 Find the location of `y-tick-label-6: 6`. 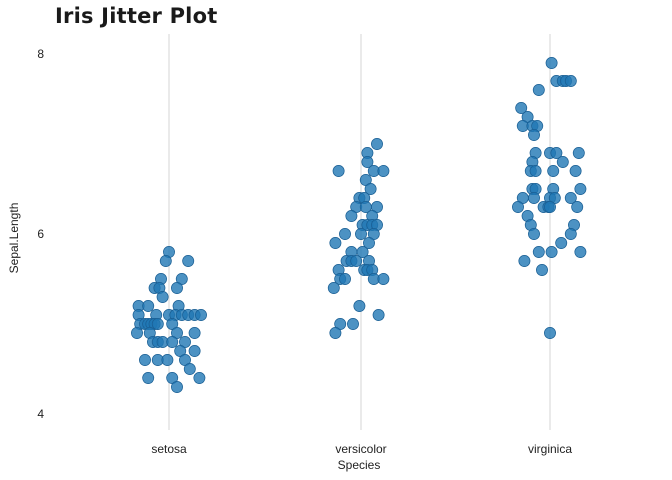

y-tick-label-6: 6 is located at coordinates (40, 234).